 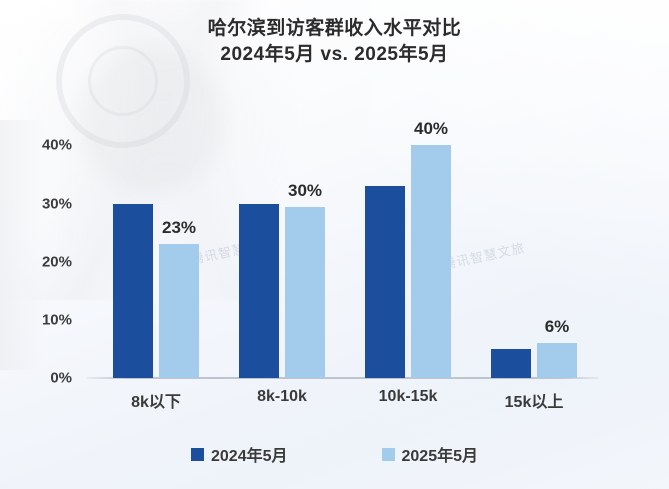 I want to click on bar-2025年5月-8k以下, so click(x=179, y=311).